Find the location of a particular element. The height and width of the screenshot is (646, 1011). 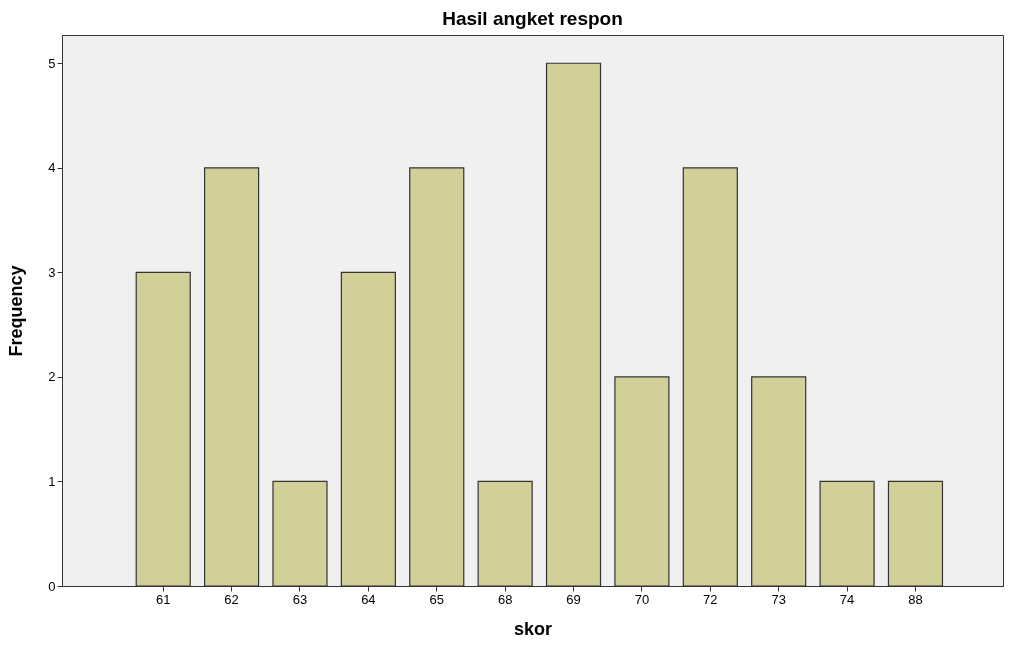

x-tick-label: 88 is located at coordinates (915, 599).